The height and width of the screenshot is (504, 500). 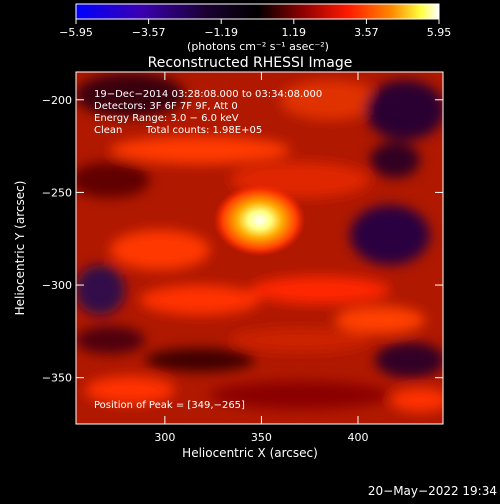 What do you see at coordinates (257, 11) in the screenshot?
I see `colorbar-gradient` at bounding box center [257, 11].